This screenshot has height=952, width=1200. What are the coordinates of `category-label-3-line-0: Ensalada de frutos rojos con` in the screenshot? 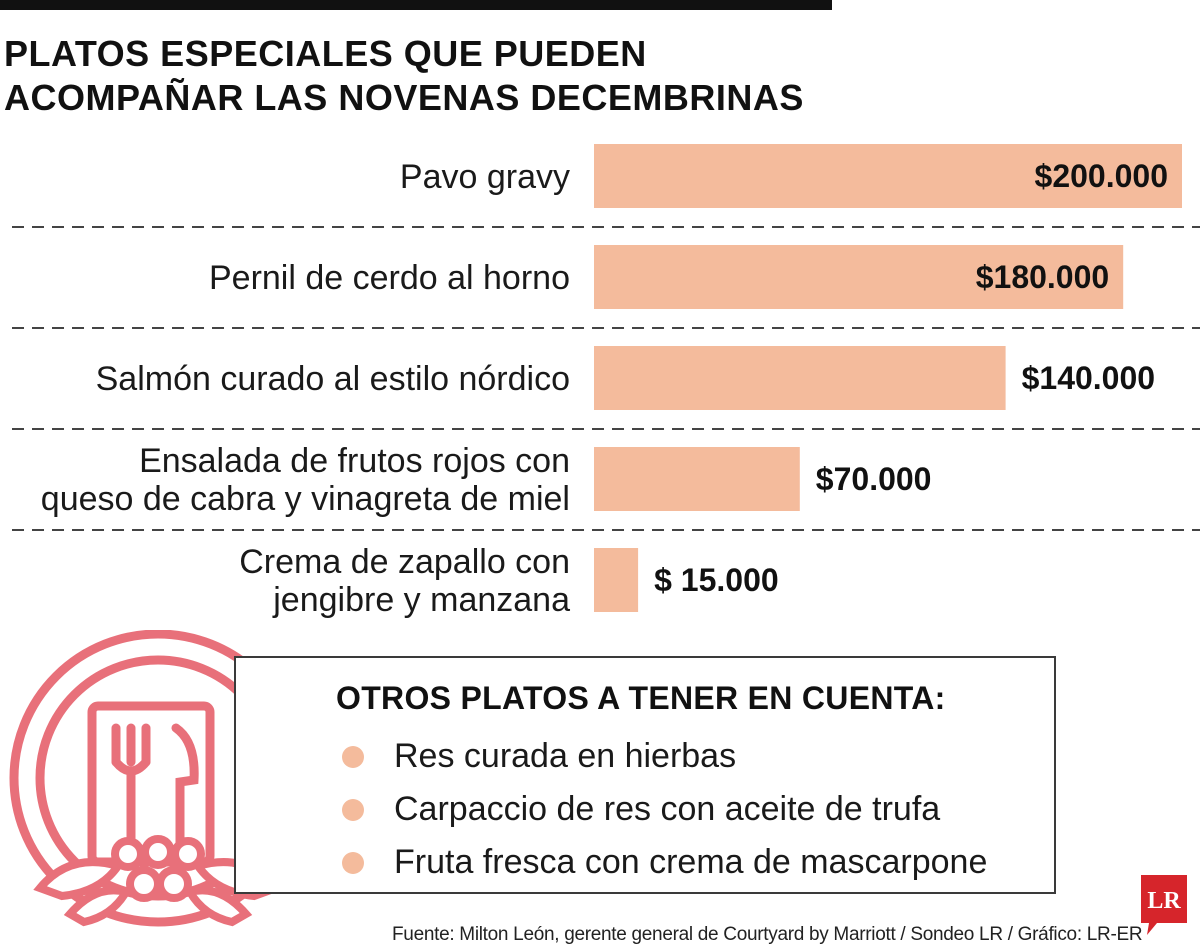 It's located at (354, 461).